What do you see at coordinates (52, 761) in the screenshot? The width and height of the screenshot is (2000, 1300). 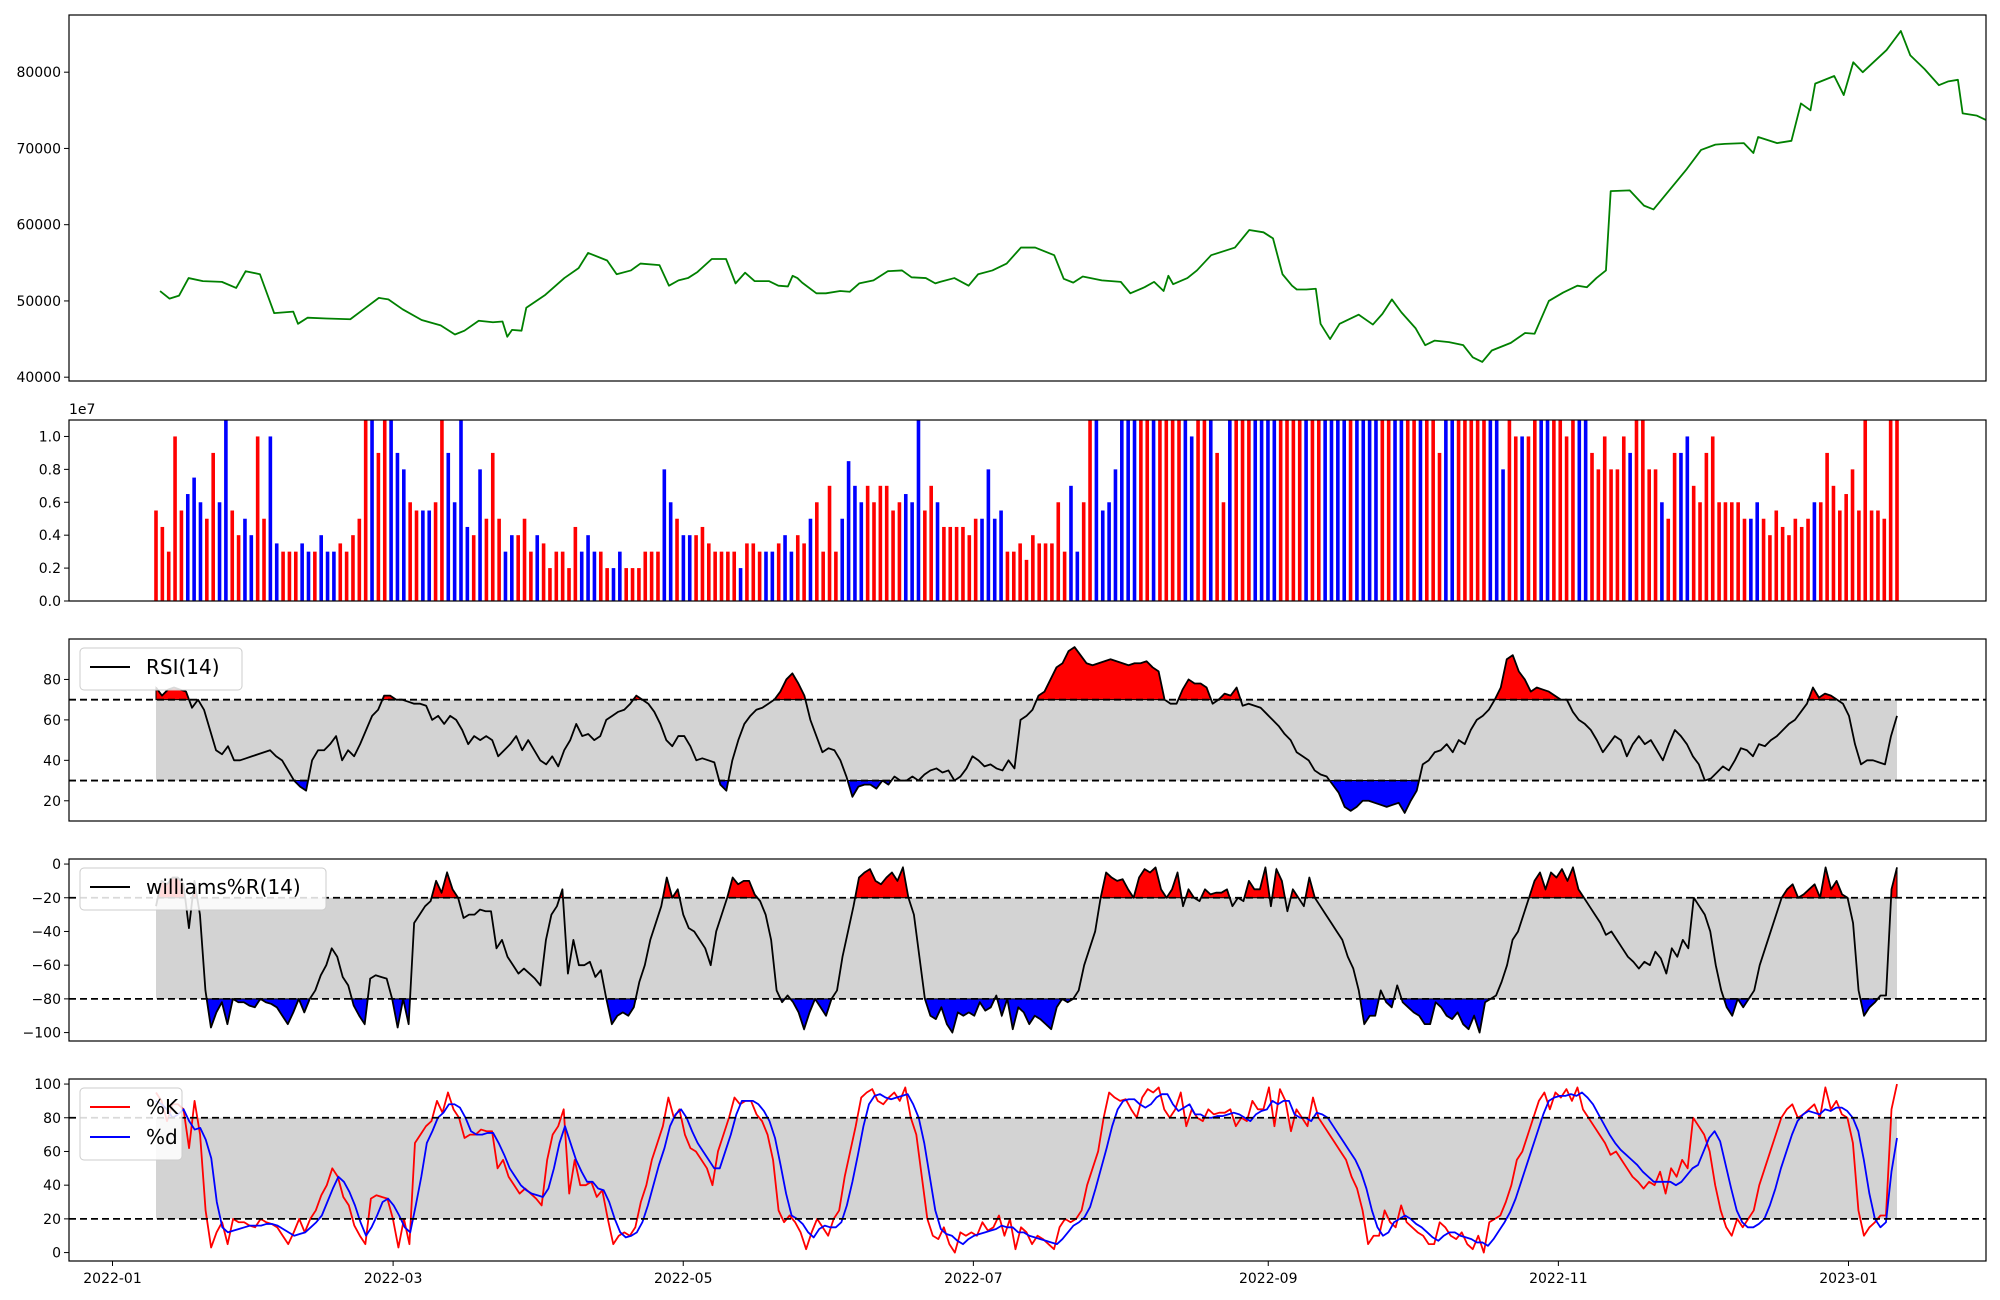 I see `y-tick-label: 40` at bounding box center [52, 761].